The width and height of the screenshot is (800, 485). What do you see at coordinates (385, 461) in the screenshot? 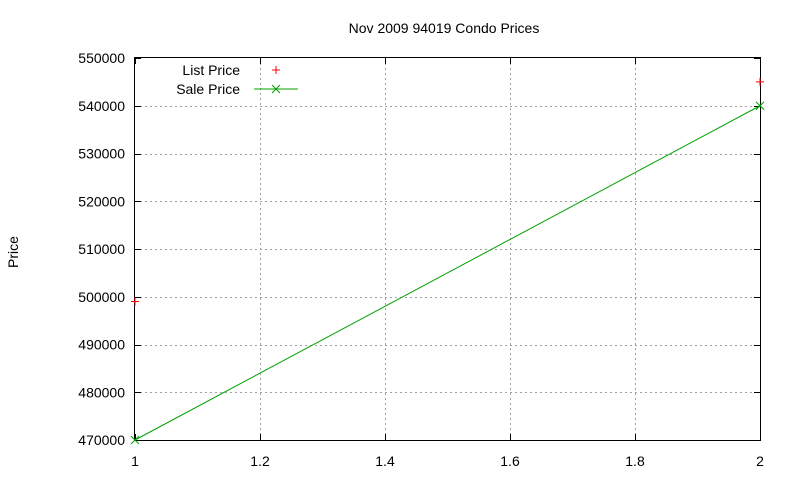
I see `x-tick-label: 1.4` at bounding box center [385, 461].